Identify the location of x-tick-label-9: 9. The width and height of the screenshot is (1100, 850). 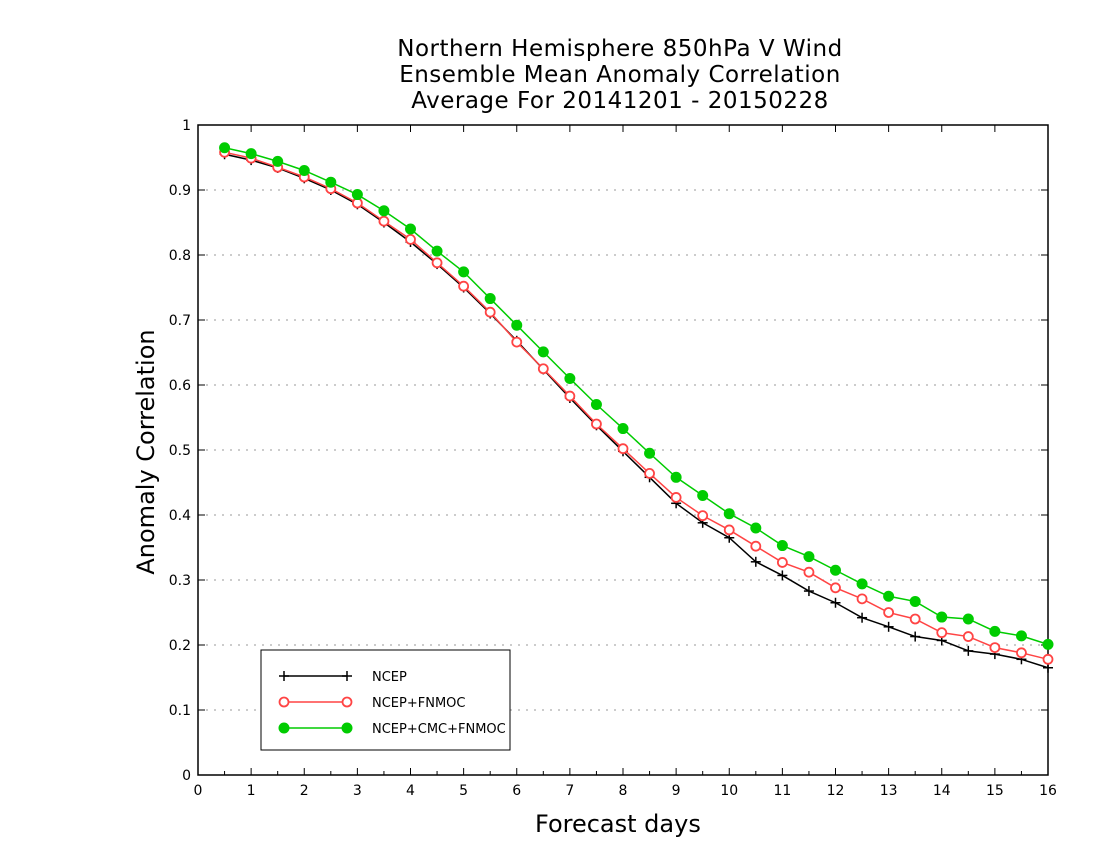
(676, 791).